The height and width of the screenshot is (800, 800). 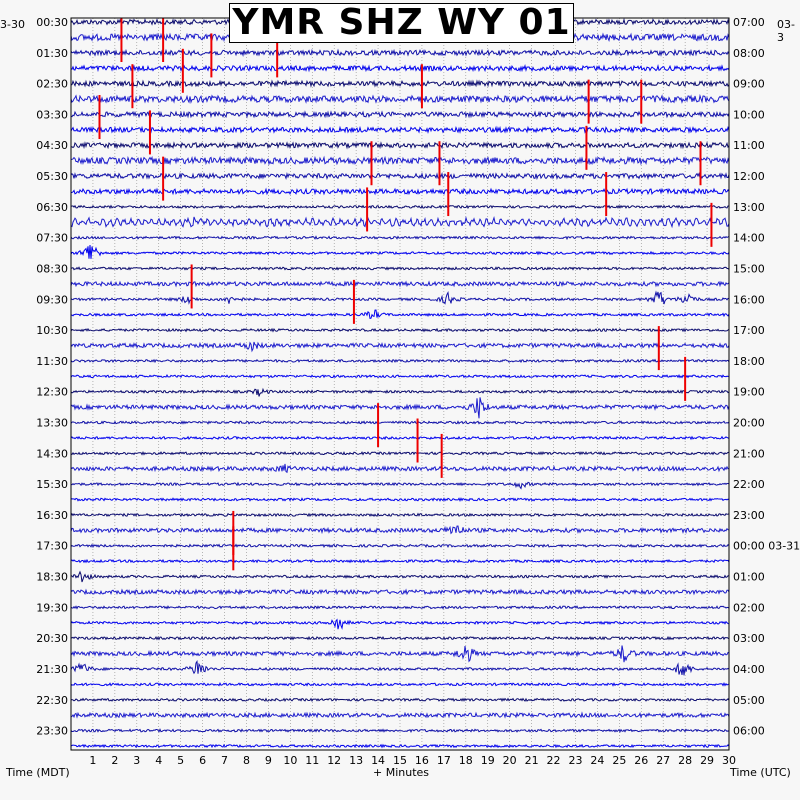 What do you see at coordinates (52, 484) in the screenshot?
I see `left-time-label: 15:30` at bounding box center [52, 484].